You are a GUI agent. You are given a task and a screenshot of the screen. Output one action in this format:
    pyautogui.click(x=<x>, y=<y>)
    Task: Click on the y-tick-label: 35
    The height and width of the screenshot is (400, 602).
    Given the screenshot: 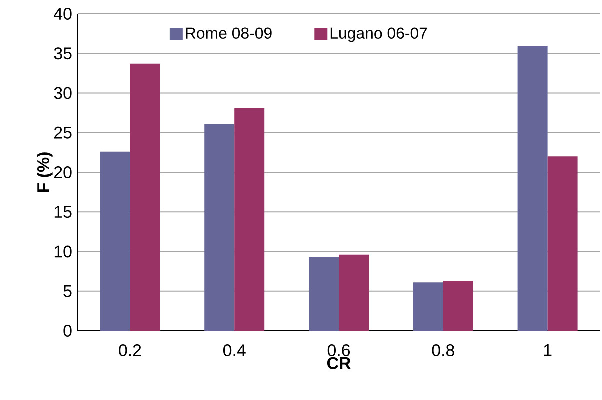 What is the action you would take?
    pyautogui.click(x=63, y=54)
    